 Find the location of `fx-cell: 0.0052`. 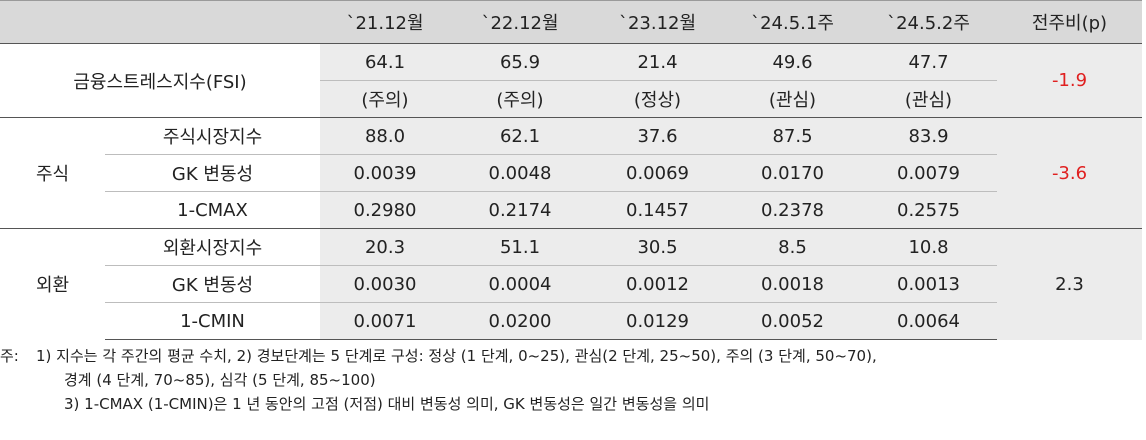

fx-cell: 0.0052 is located at coordinates (792, 321).